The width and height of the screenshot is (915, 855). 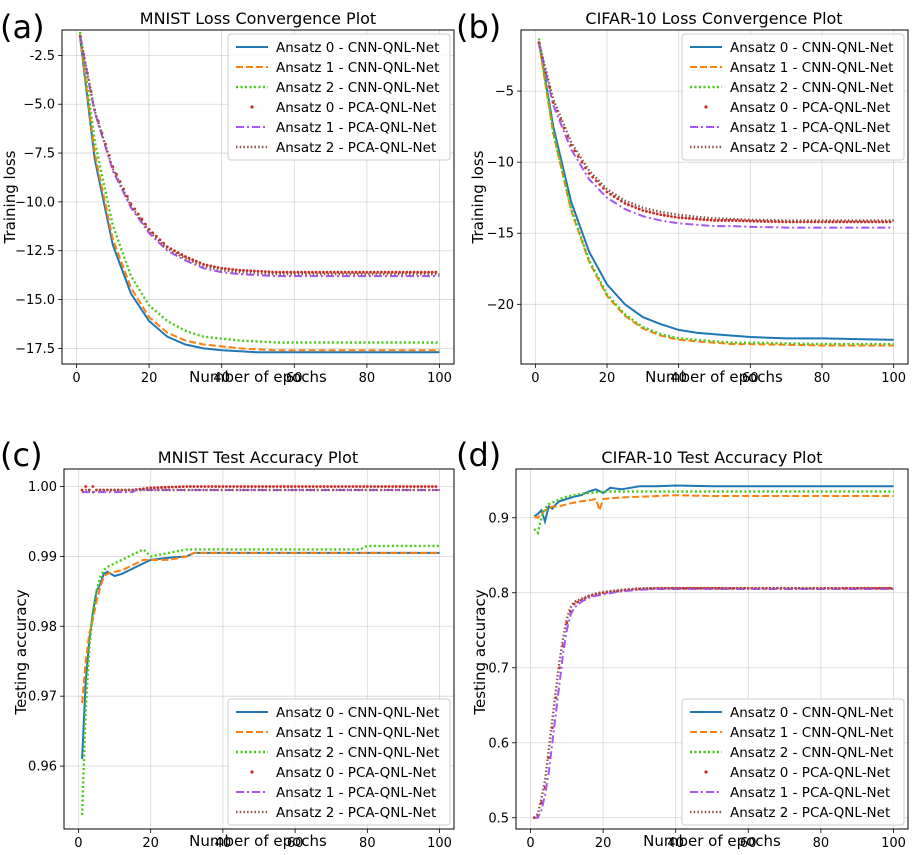 What do you see at coordinates (500, 305) in the screenshot?
I see `y-tick-label: −20` at bounding box center [500, 305].